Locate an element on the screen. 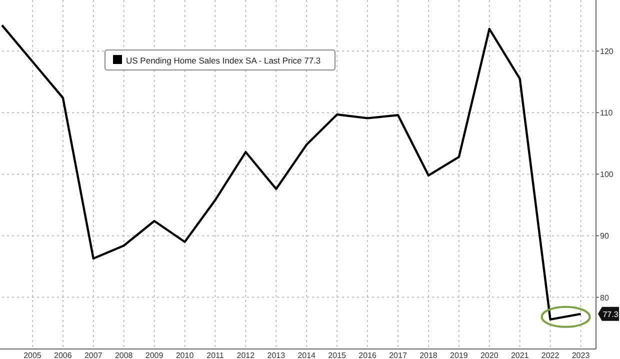 This screenshot has width=620, height=359. x-tick-label: 2019 is located at coordinates (459, 355).